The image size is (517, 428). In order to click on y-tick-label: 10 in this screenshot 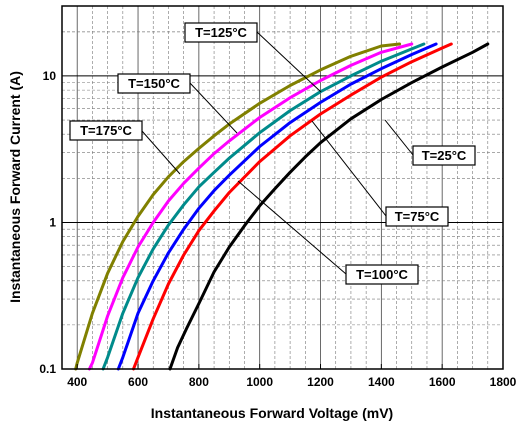, I will do `click(50, 76)`.